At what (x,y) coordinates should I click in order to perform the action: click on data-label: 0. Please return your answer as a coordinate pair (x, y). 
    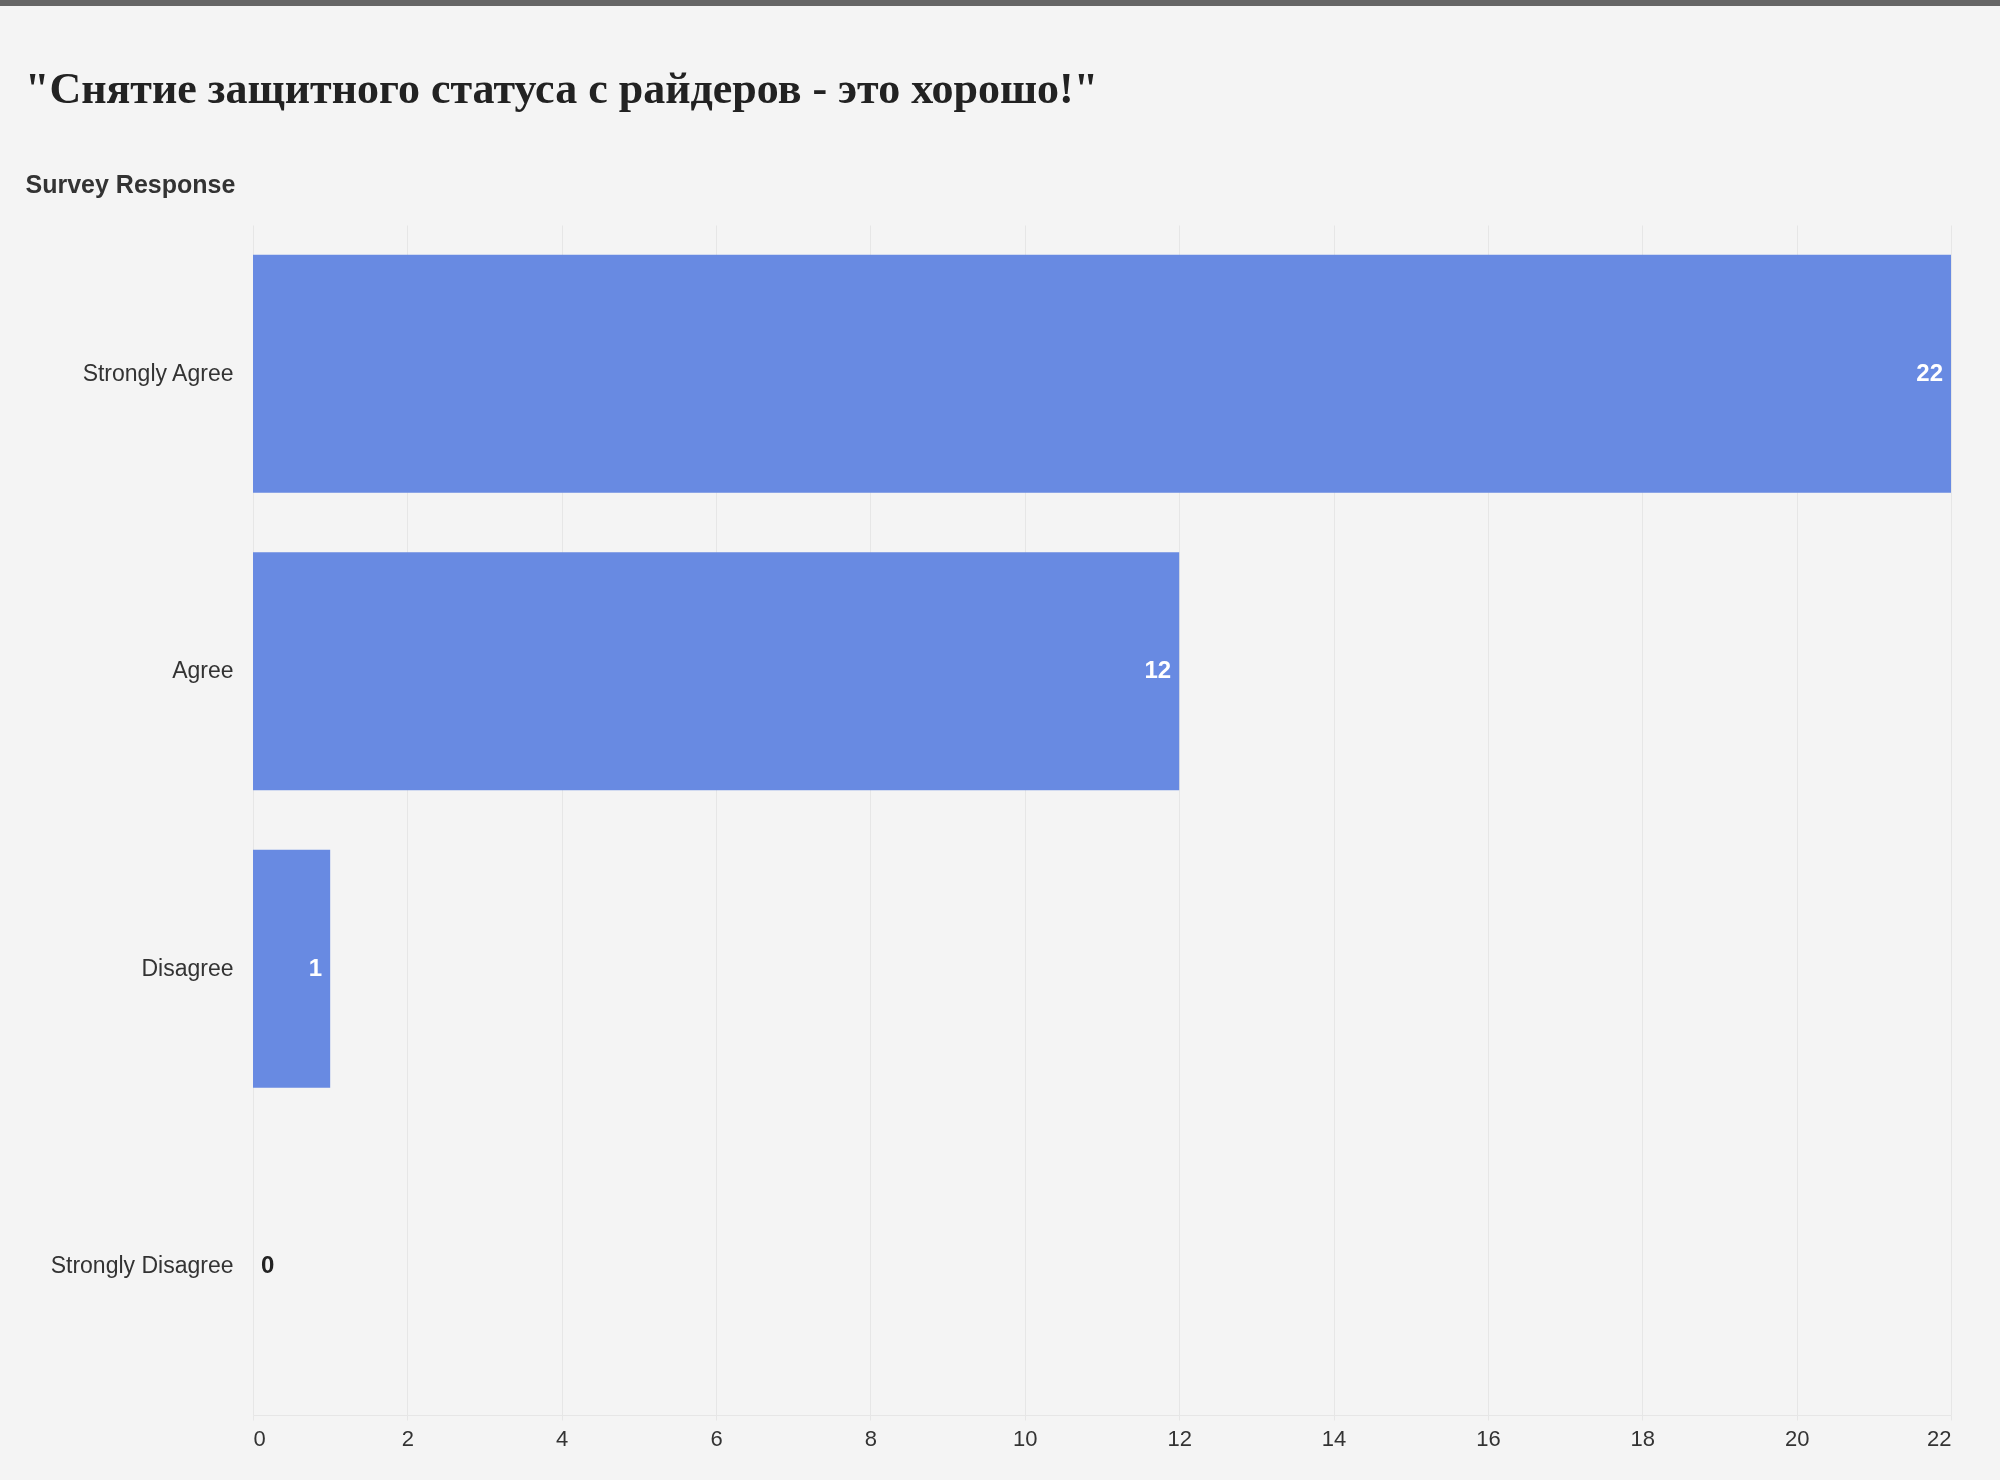
    Looking at the image, I should click on (268, 1265).